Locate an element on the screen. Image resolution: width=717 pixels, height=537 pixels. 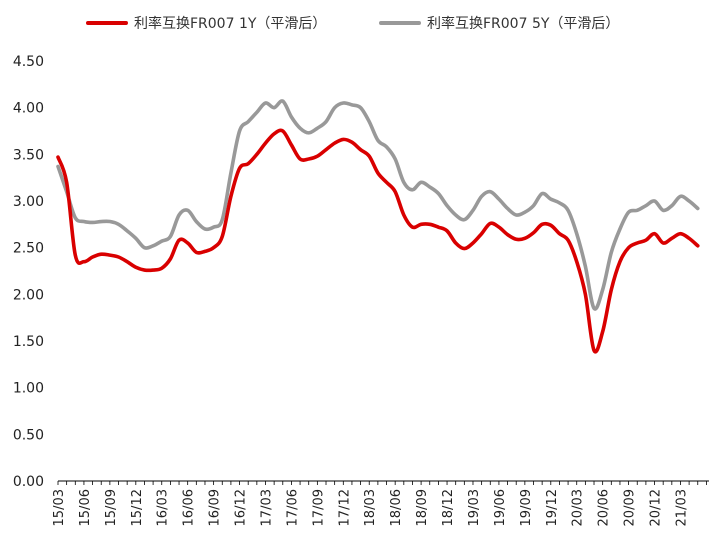
y-tick-label: 3.00 is located at coordinates (28, 202).